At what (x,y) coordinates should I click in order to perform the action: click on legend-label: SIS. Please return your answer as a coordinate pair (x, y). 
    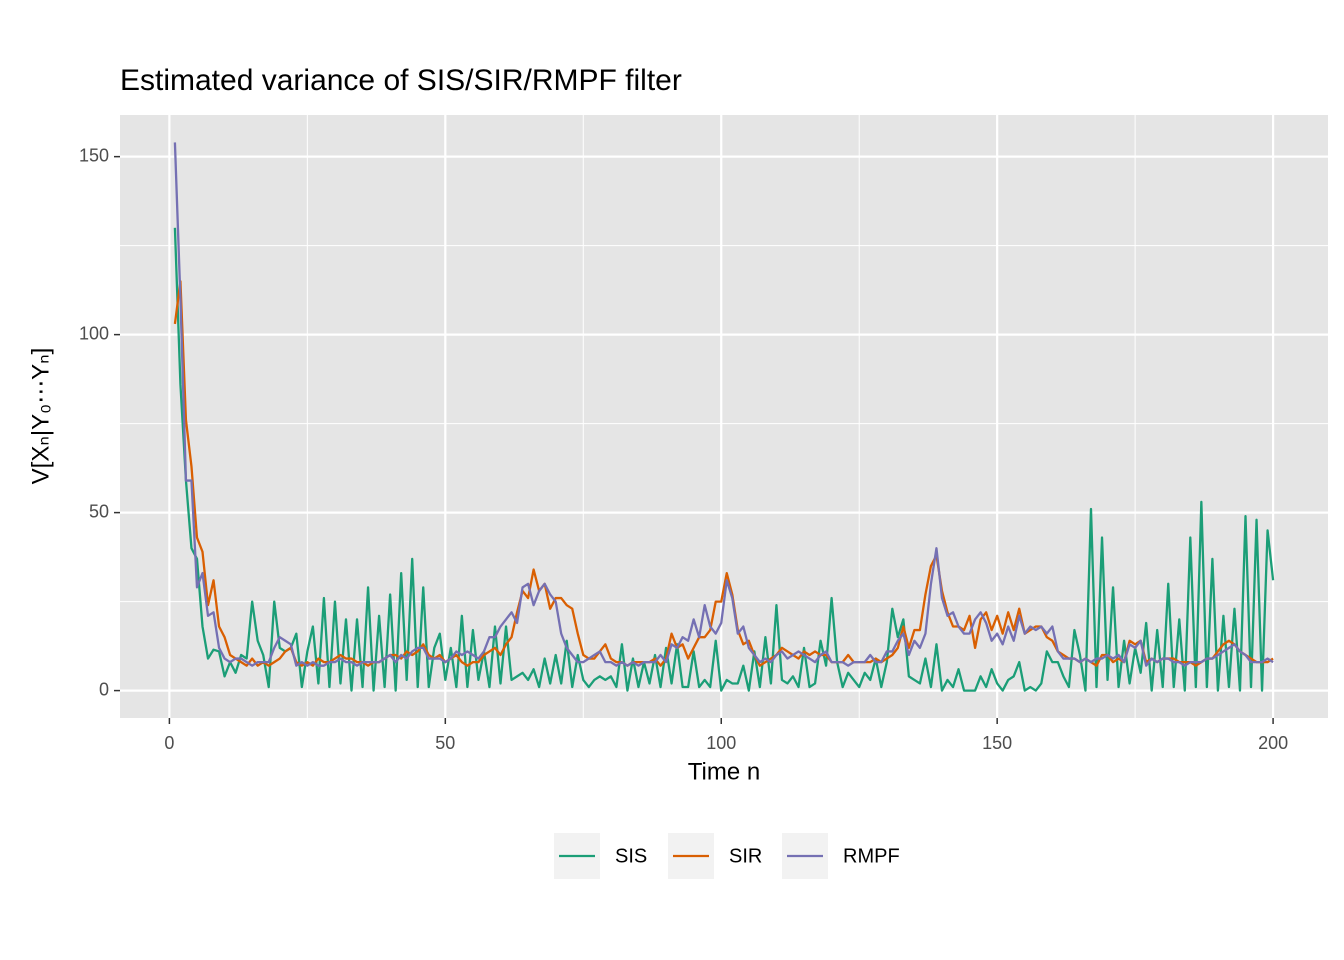
    Looking at the image, I should click on (631, 856).